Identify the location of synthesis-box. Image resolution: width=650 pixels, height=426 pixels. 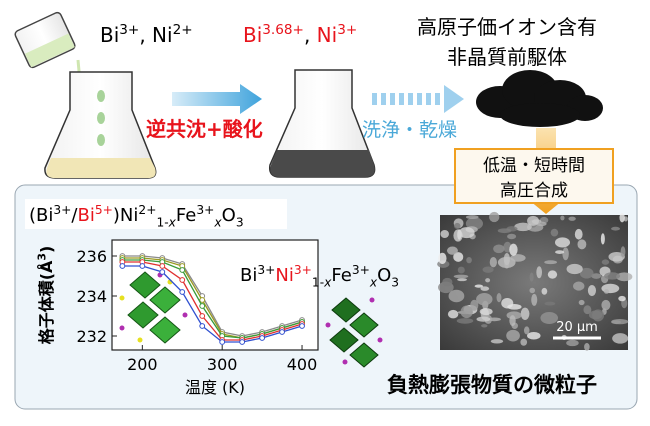
(534, 176).